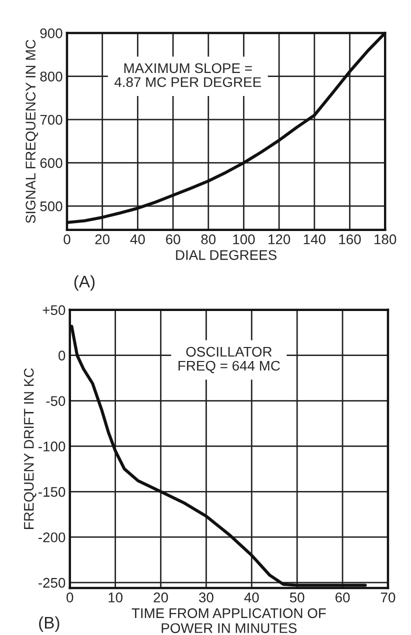 This screenshot has height=635, width=411. Describe the element at coordinates (62, 355) in the screenshot. I see `y-tick-label: 0` at that location.